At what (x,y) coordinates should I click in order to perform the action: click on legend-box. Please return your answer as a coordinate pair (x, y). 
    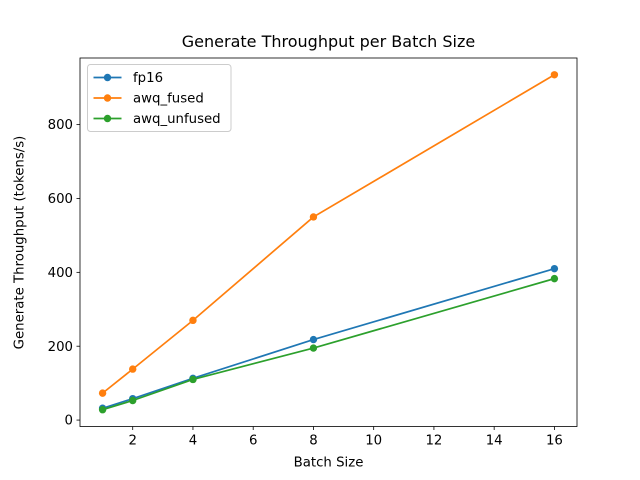
    Looking at the image, I should click on (159, 98).